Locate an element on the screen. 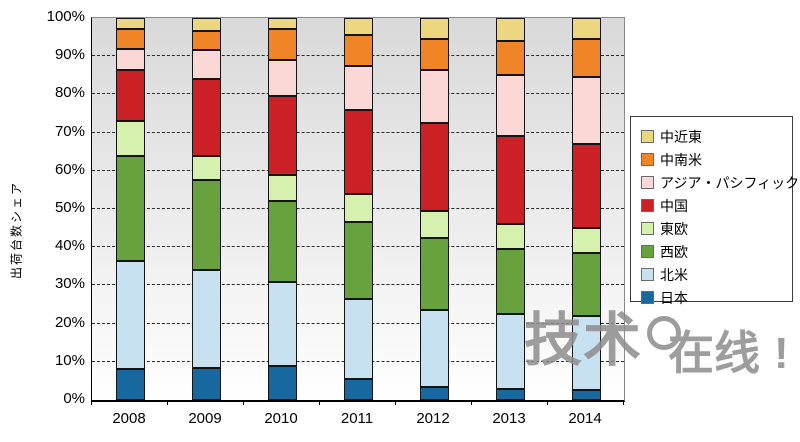 This screenshot has width=800, height=442. y-tick-label: 90% is located at coordinates (69, 55).